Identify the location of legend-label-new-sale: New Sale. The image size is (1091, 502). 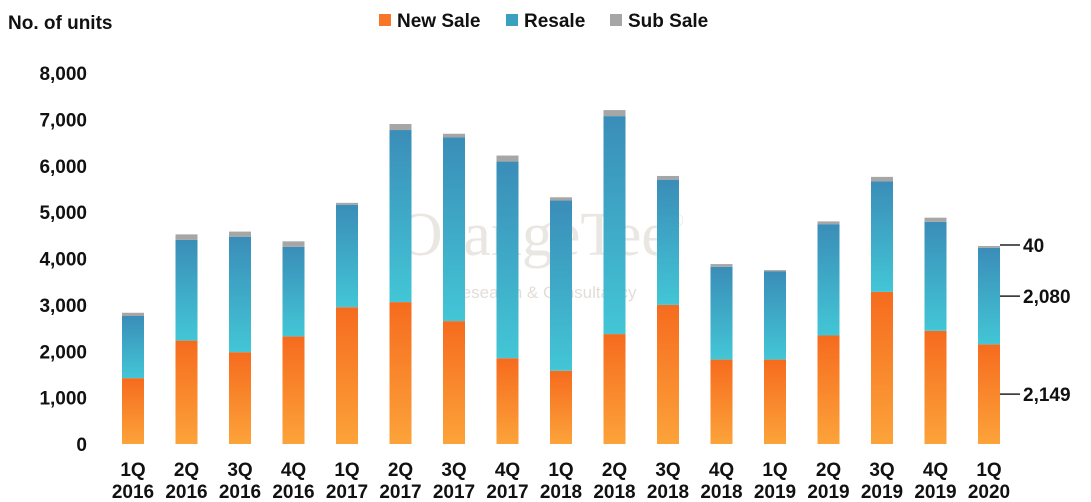
(438, 21).